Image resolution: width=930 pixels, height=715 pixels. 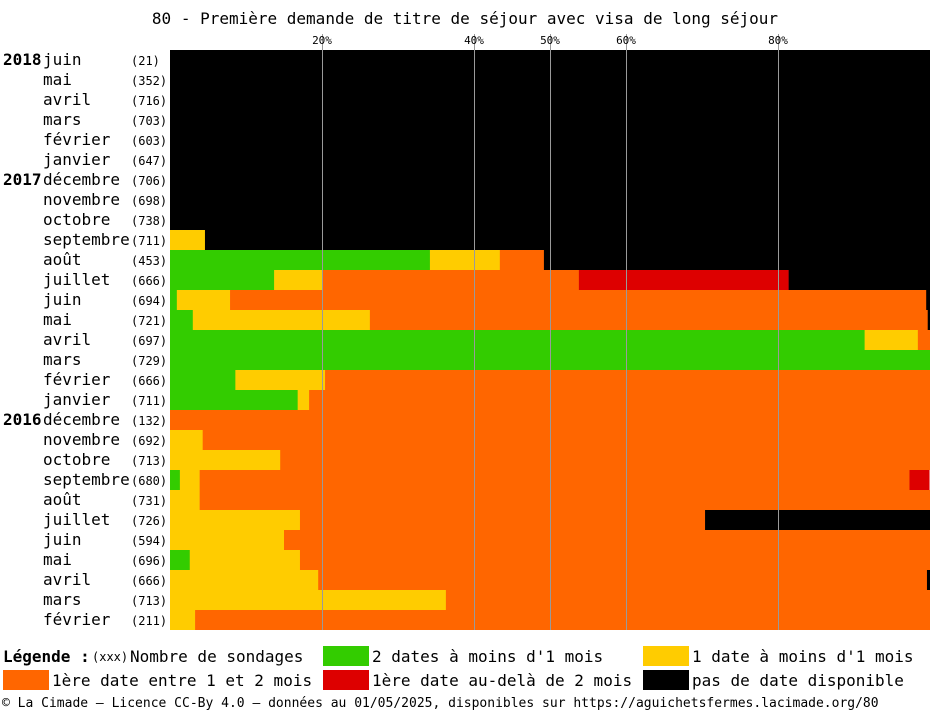 What do you see at coordinates (81, 179) in the screenshot?
I see `month-label: décembre` at bounding box center [81, 179].